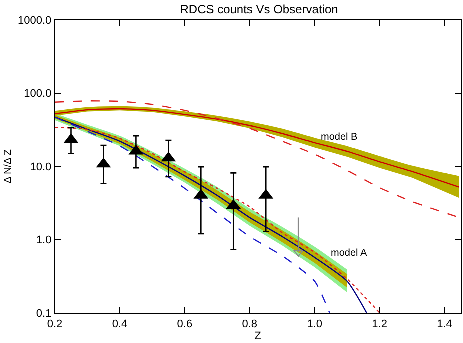 The image size is (463, 343). I want to click on x-tick-label: 1.0, so click(314, 324).